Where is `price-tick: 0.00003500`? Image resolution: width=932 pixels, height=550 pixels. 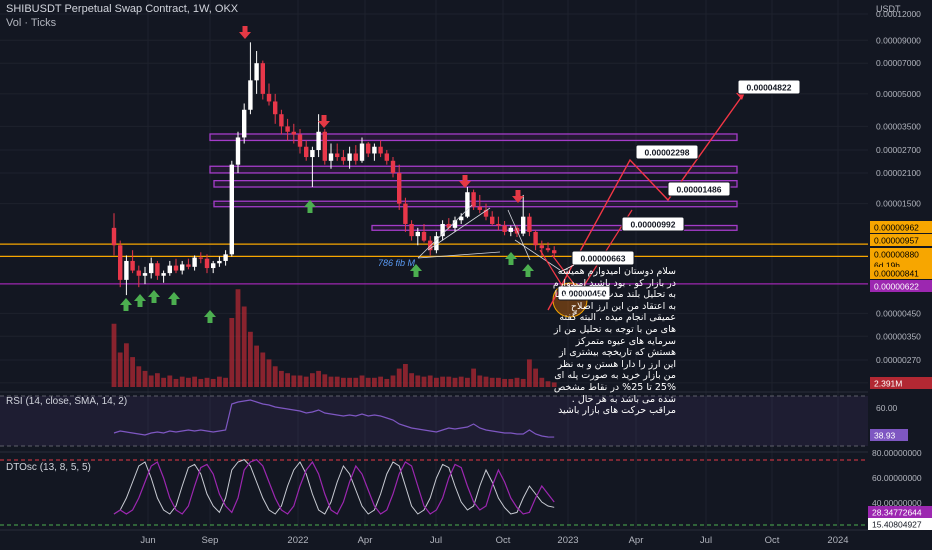
price-tick: 0.00003500 is located at coordinates (898, 126).